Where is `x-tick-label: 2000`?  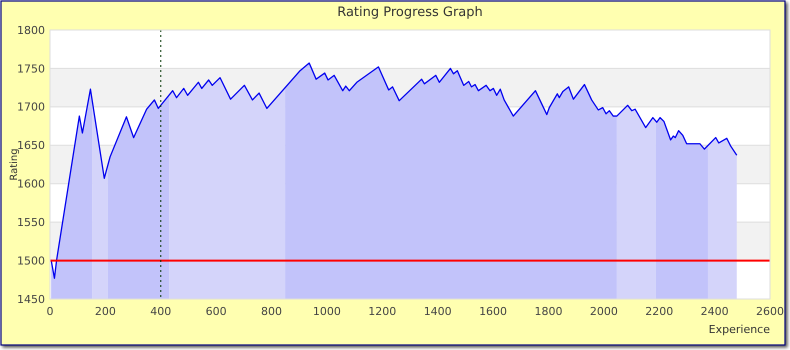
x-tick-label: 2000 is located at coordinates (604, 311).